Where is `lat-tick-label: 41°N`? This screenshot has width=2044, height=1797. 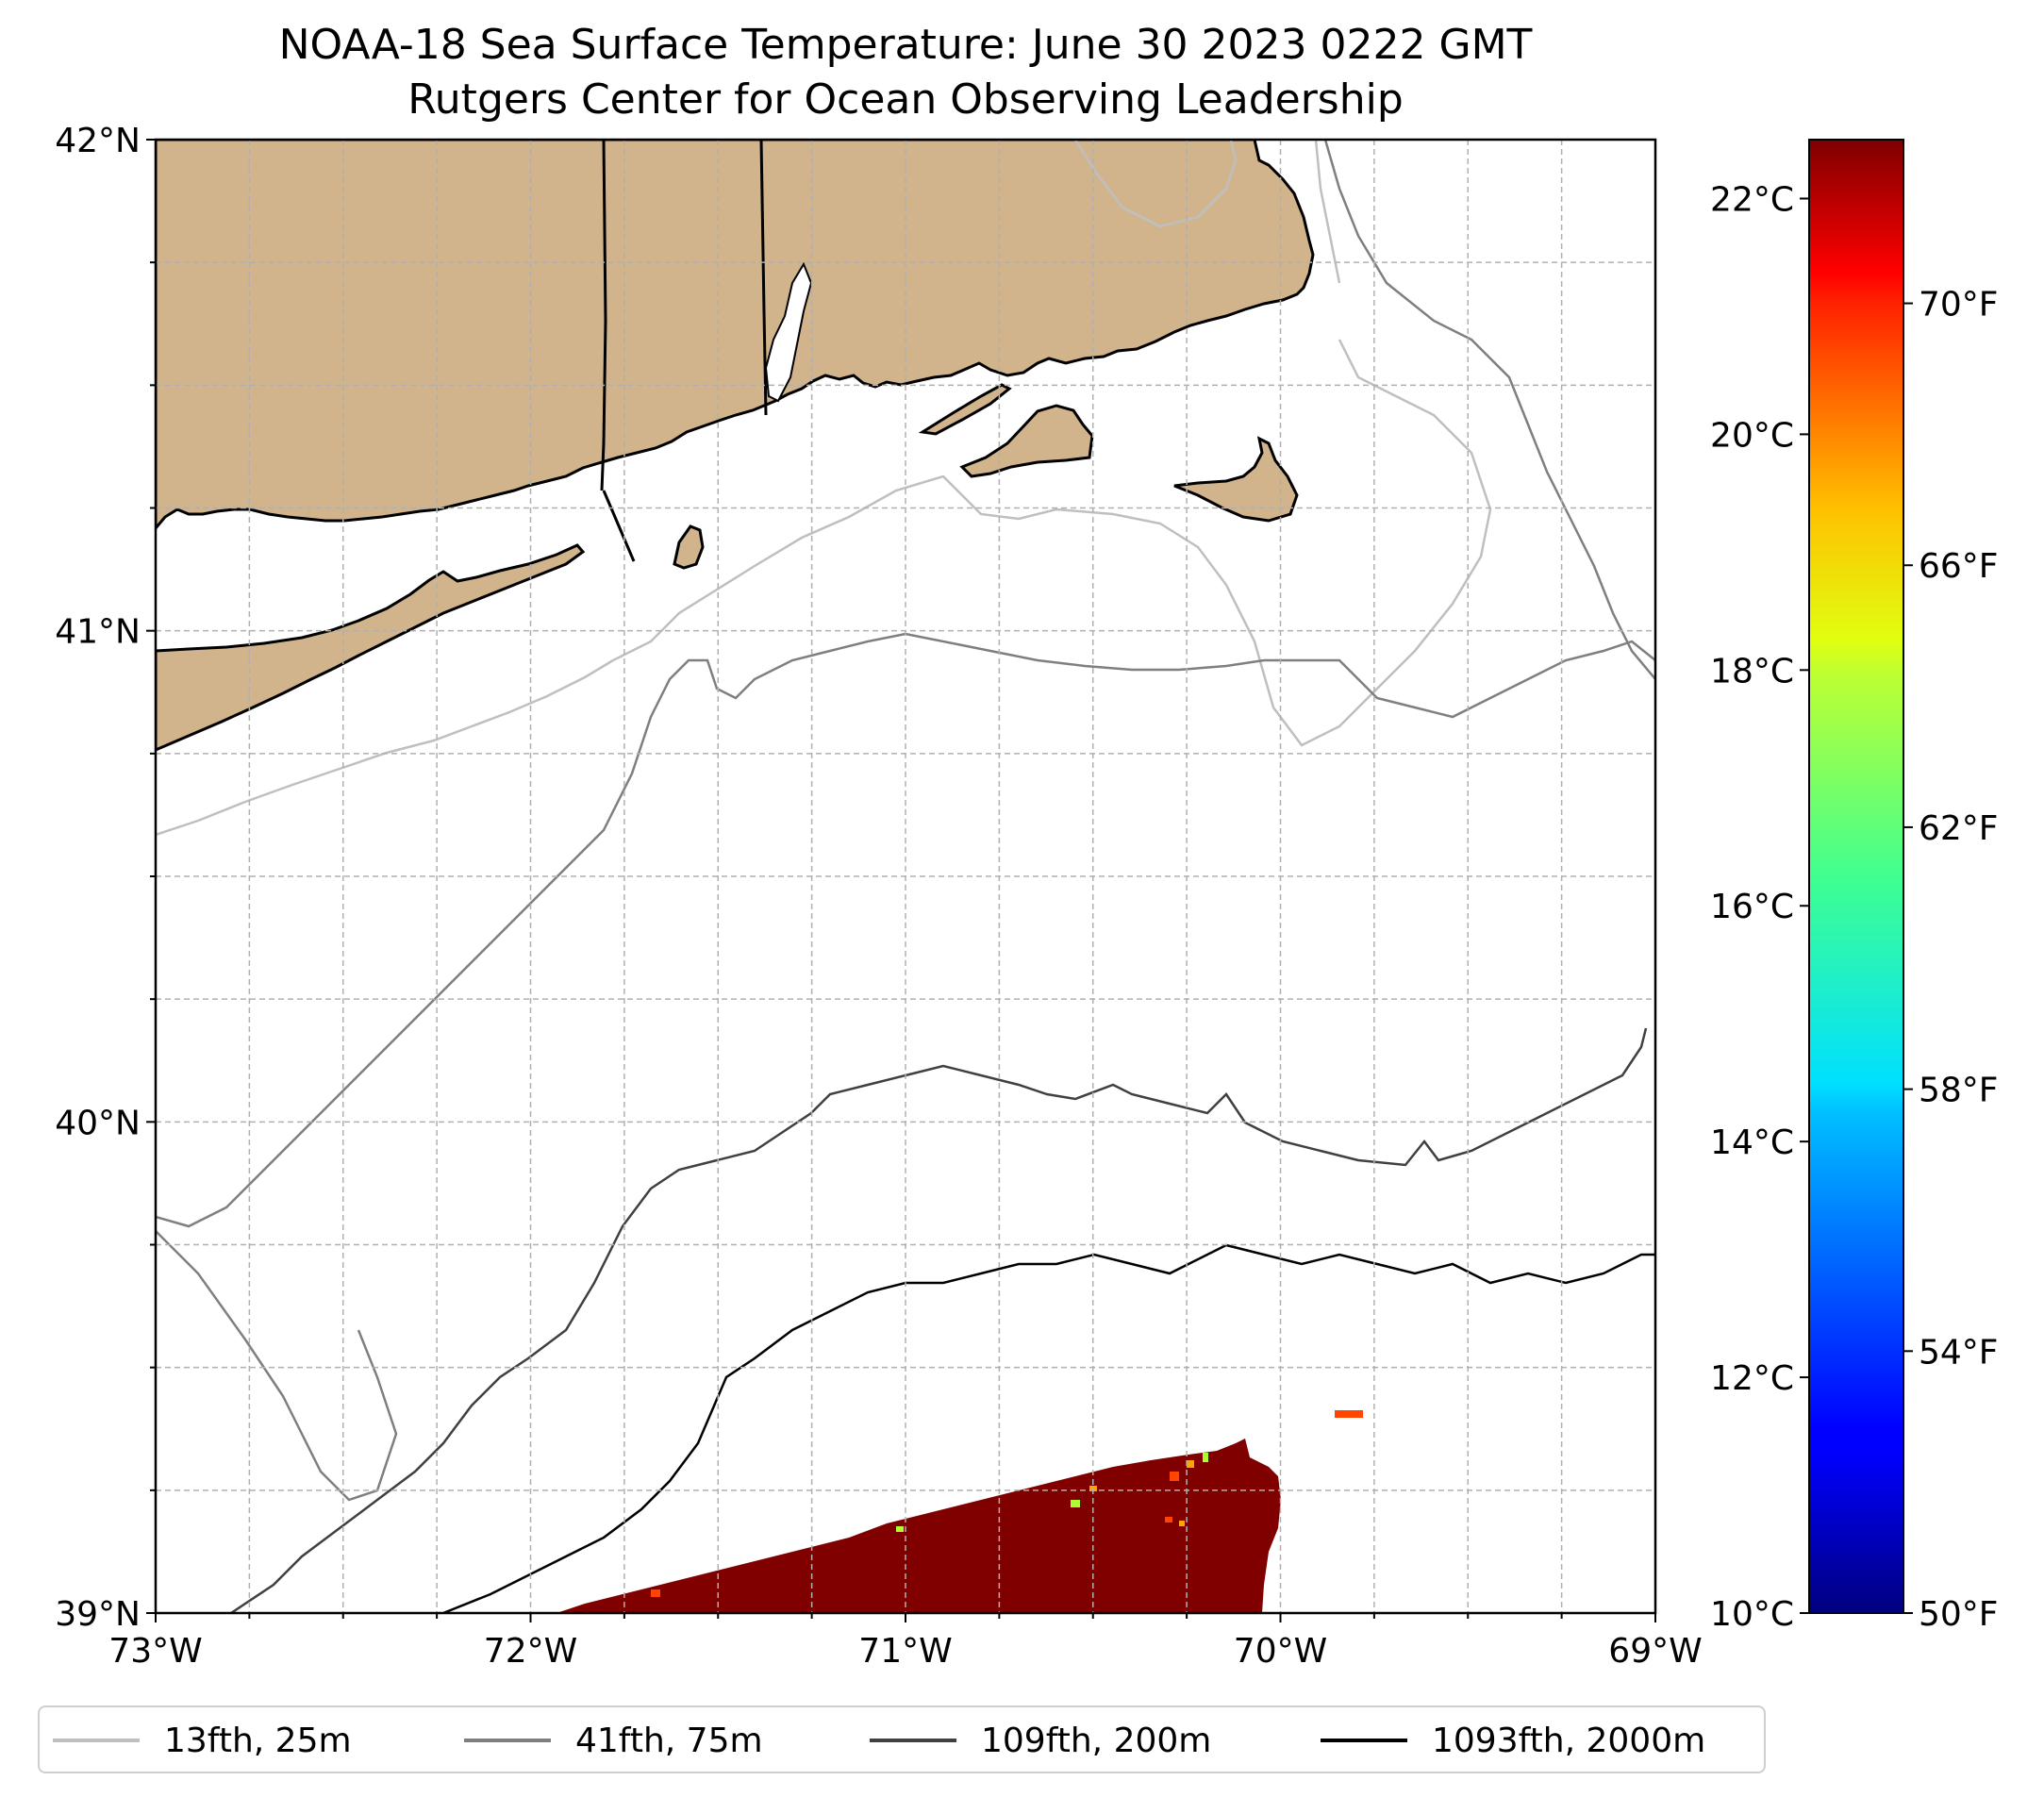 lat-tick-label: 41°N is located at coordinates (98, 632).